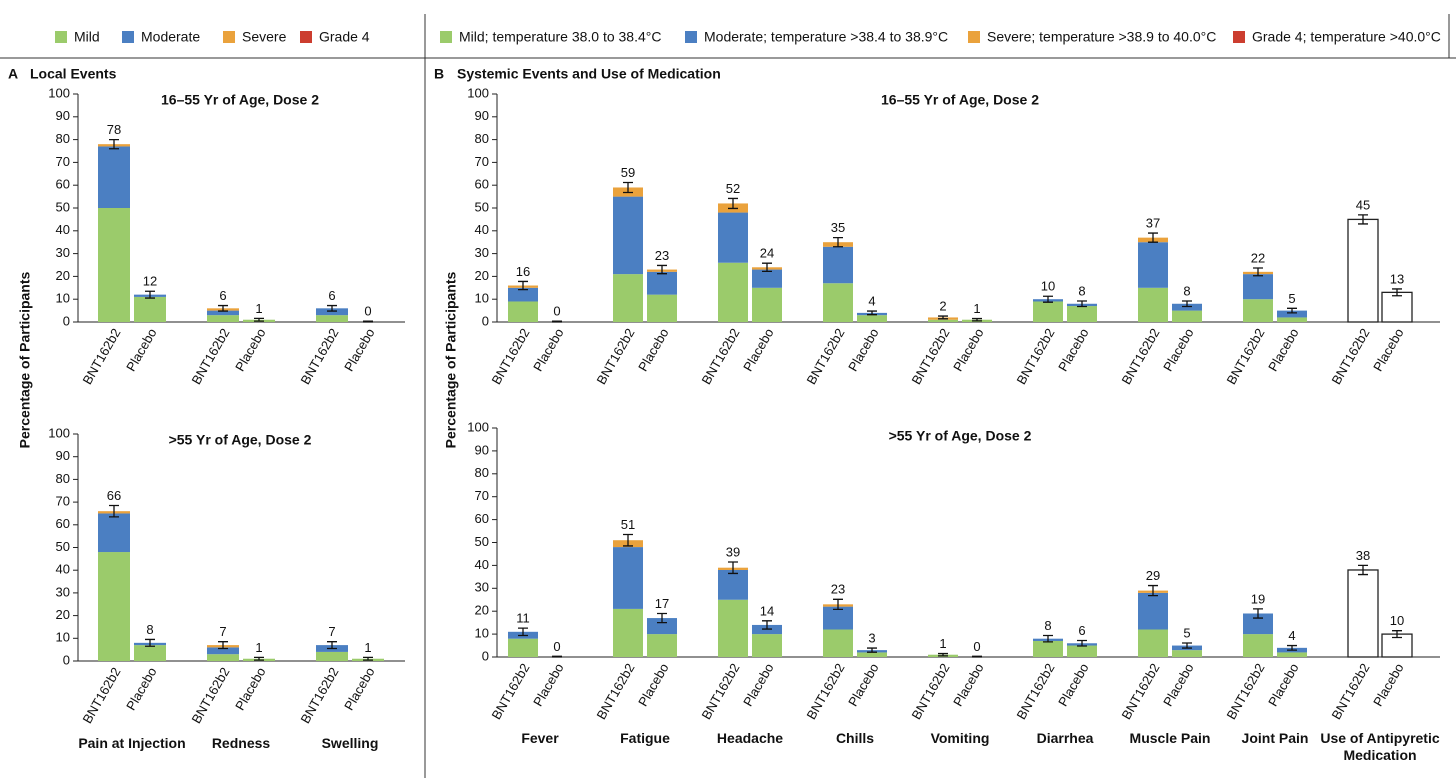 This screenshot has height=778, width=1456. What do you see at coordinates (1153, 575) in the screenshot?
I see `total-label: 29` at bounding box center [1153, 575].